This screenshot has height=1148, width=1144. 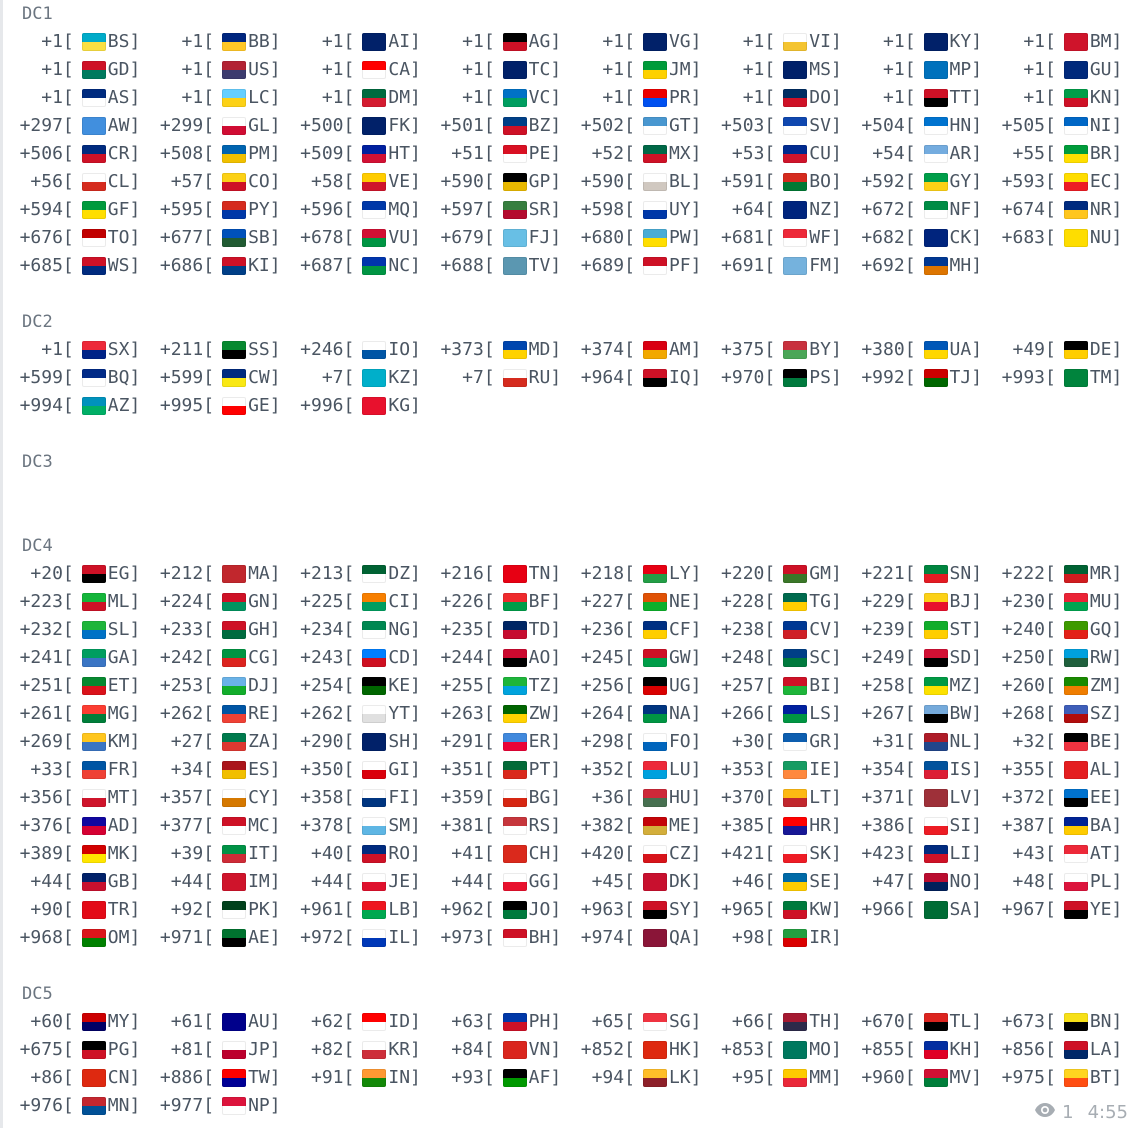 What do you see at coordinates (960, 825) in the screenshot?
I see `country-iso-code: SI` at bounding box center [960, 825].